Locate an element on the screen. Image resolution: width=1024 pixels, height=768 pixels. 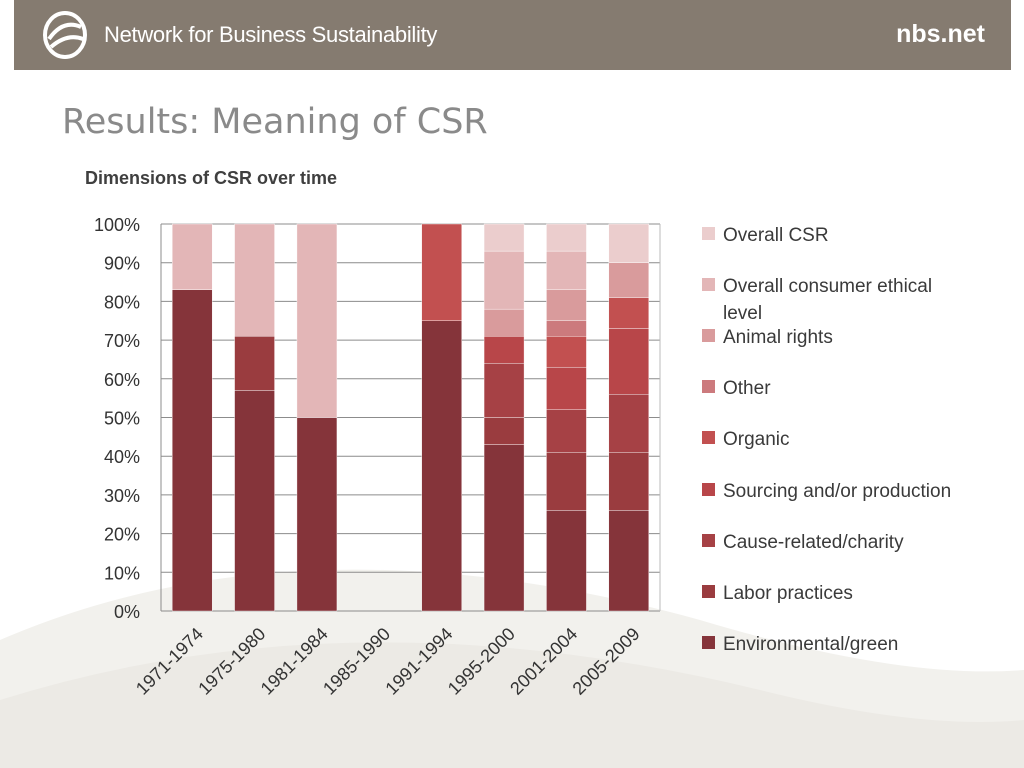
legend-label: Organic is located at coordinates (756, 439).